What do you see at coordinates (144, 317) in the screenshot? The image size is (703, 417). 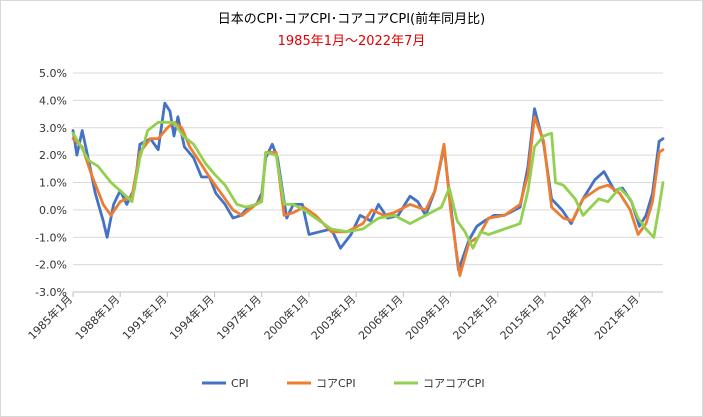 I see `x-tick-label: 1991年1月` at bounding box center [144, 317].